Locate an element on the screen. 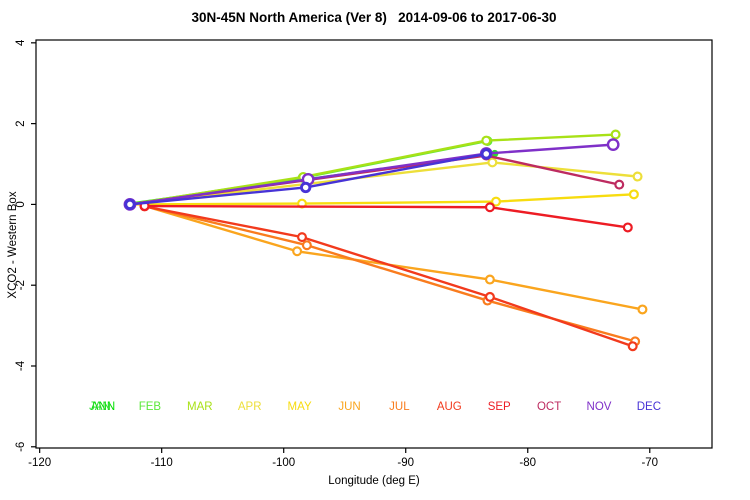 The width and height of the screenshot is (750, 500). y-tick-label: 4 is located at coordinates (21, 42).